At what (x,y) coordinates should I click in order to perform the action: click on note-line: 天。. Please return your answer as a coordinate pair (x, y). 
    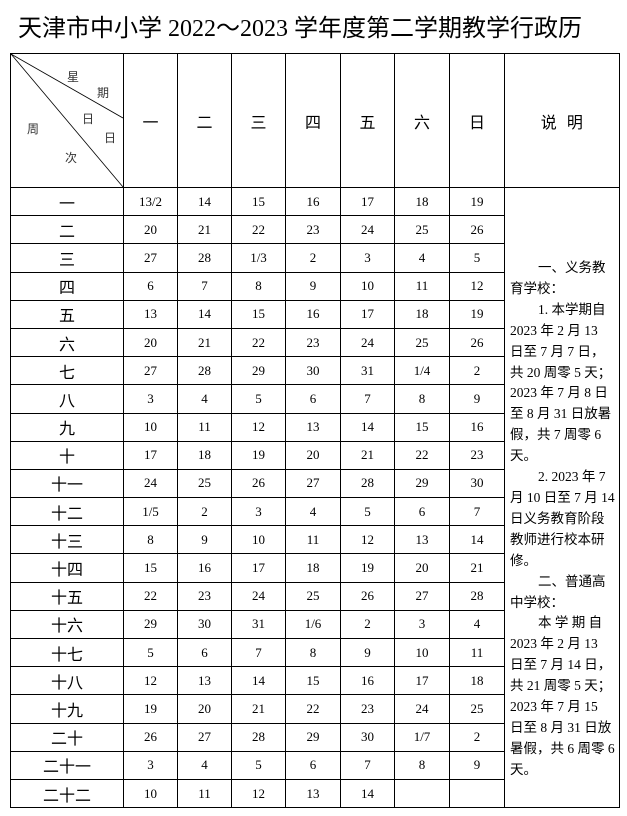
    Looking at the image, I should click on (523, 456).